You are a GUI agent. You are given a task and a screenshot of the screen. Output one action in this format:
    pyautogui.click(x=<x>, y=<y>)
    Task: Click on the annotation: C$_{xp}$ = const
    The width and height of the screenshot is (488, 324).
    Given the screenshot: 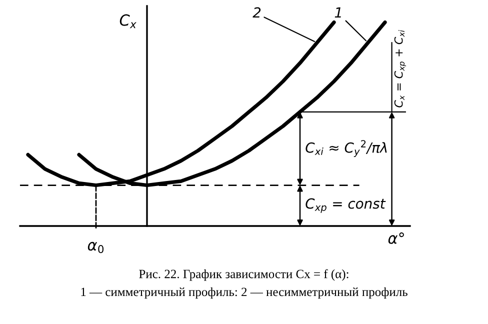 What is the action you would take?
    pyautogui.click(x=346, y=205)
    